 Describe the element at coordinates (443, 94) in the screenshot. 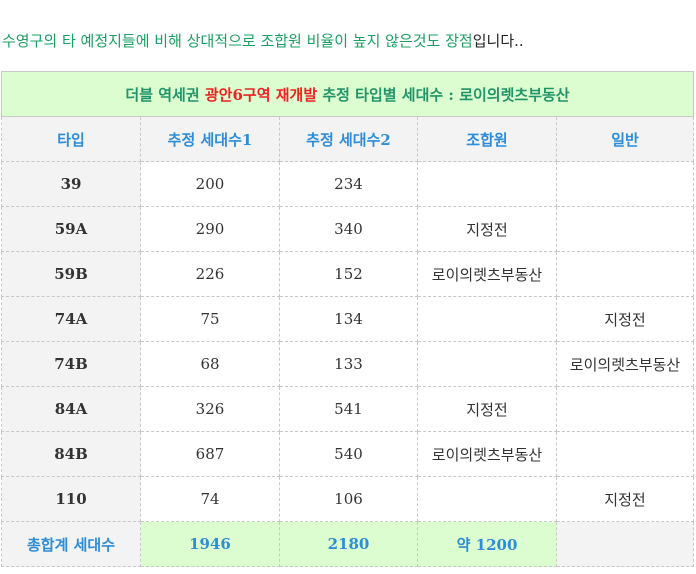

I see `table-title-part3: 추정 타입별 세대수 : 로이의렛츠부동산` at that location.